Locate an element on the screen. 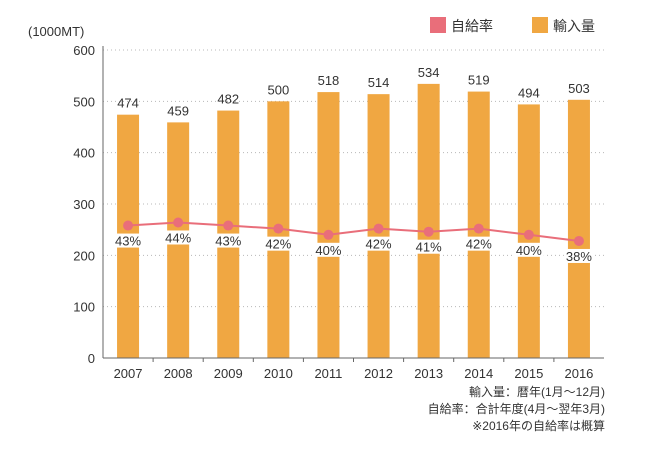  note-ratio-period: 自給率：合計年度(4月〜翌年3月) is located at coordinates (516, 408).